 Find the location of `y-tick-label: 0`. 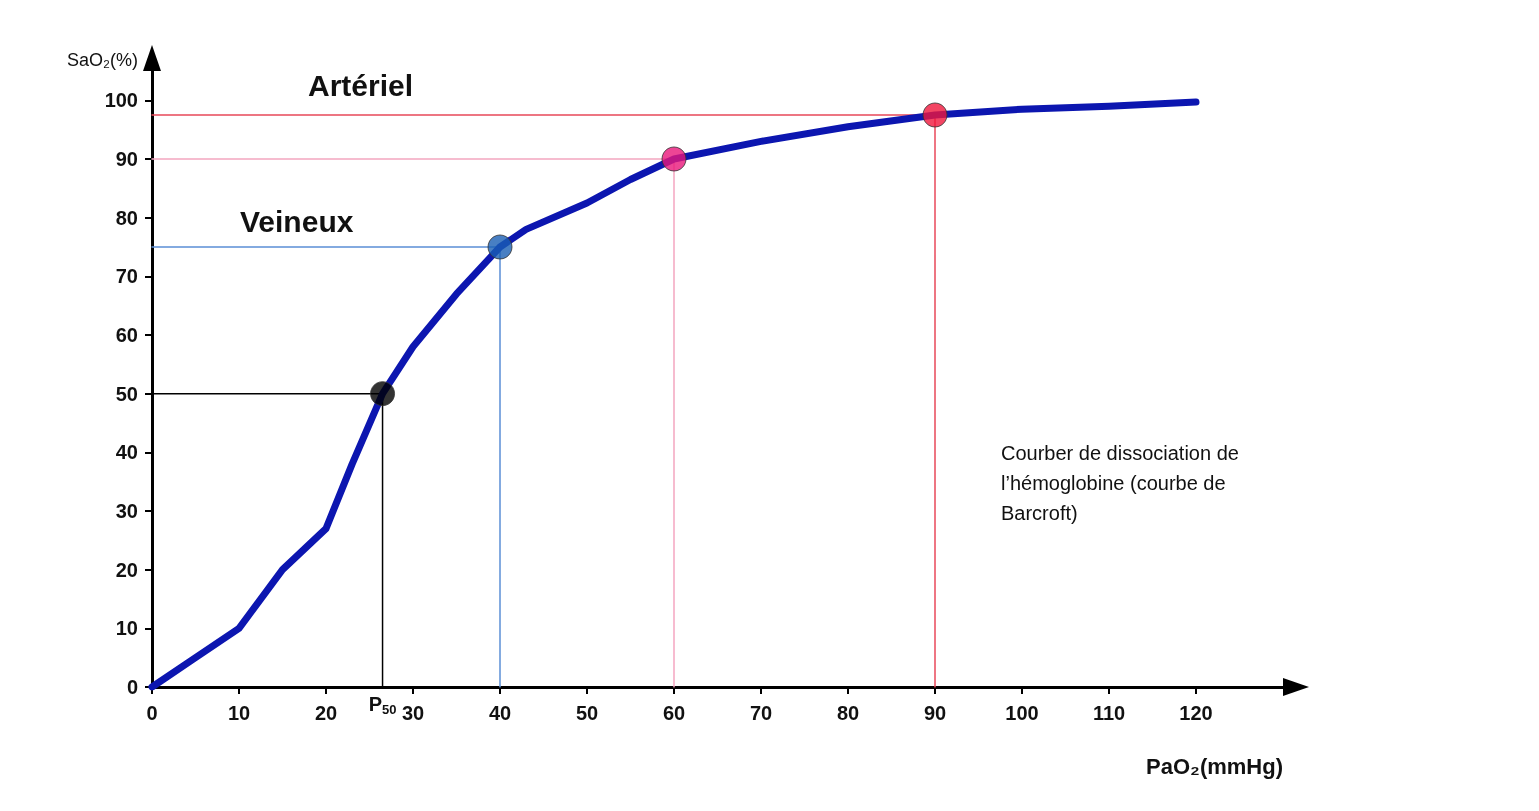

y-tick-label: 0 is located at coordinates (132, 687).